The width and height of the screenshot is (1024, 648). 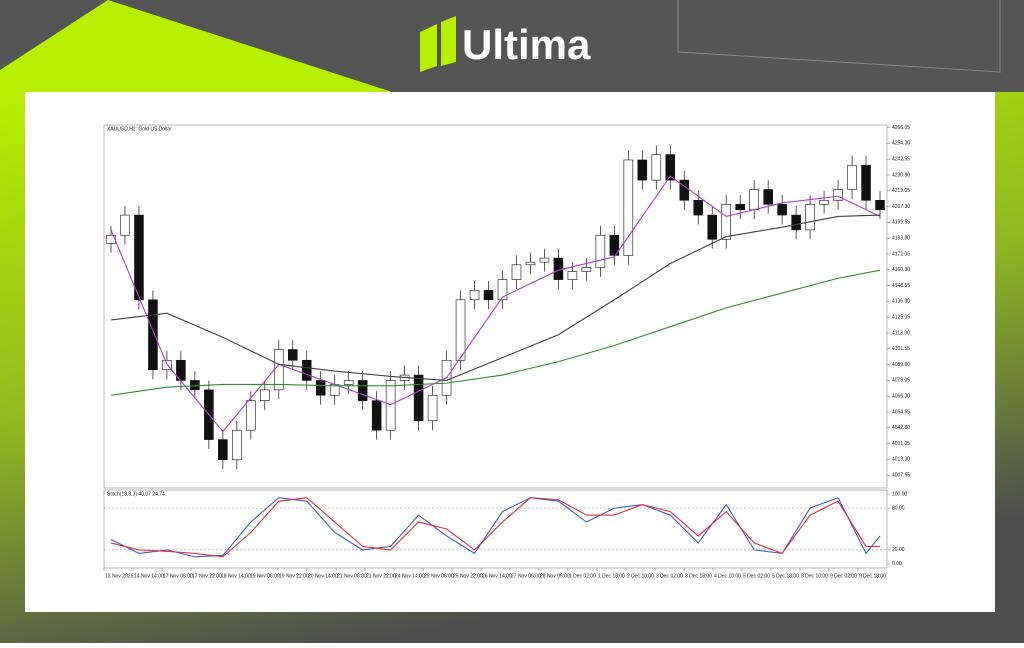 I want to click on y-tick-label: 4230.80, so click(x=901, y=175).